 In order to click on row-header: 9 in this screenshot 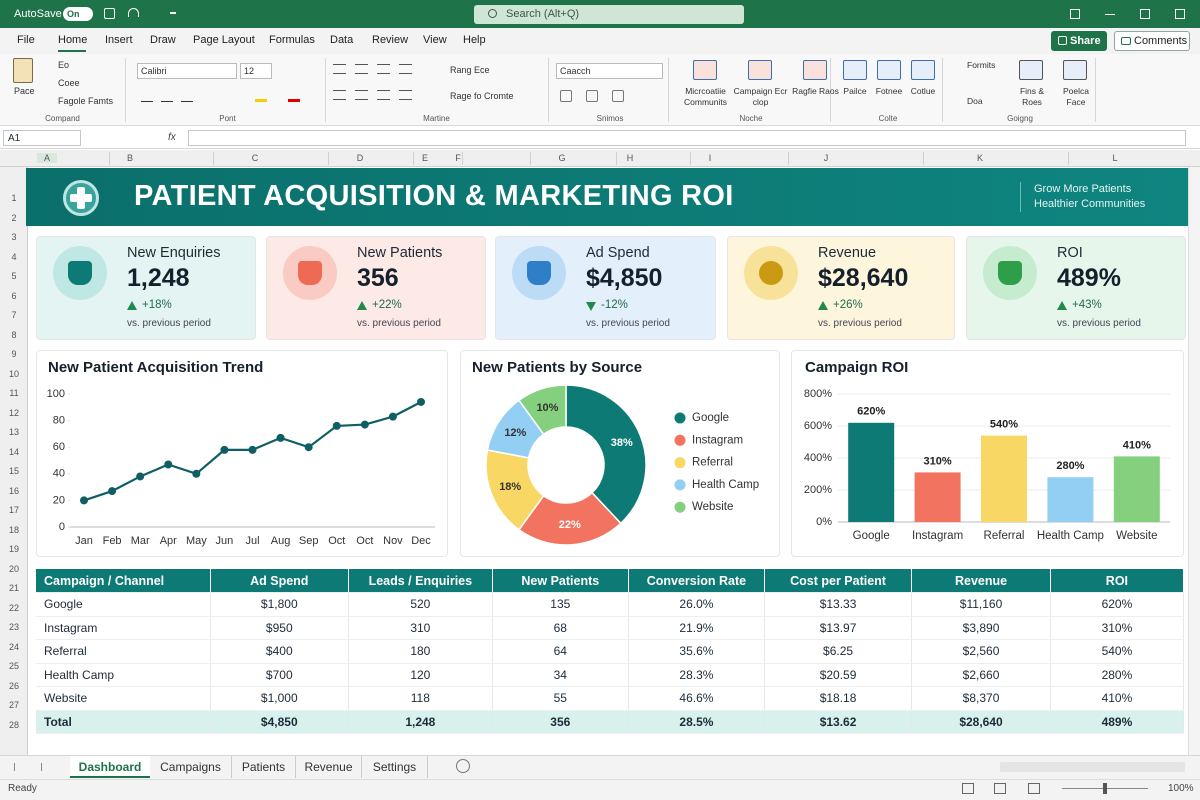, I will do `click(14, 354)`.